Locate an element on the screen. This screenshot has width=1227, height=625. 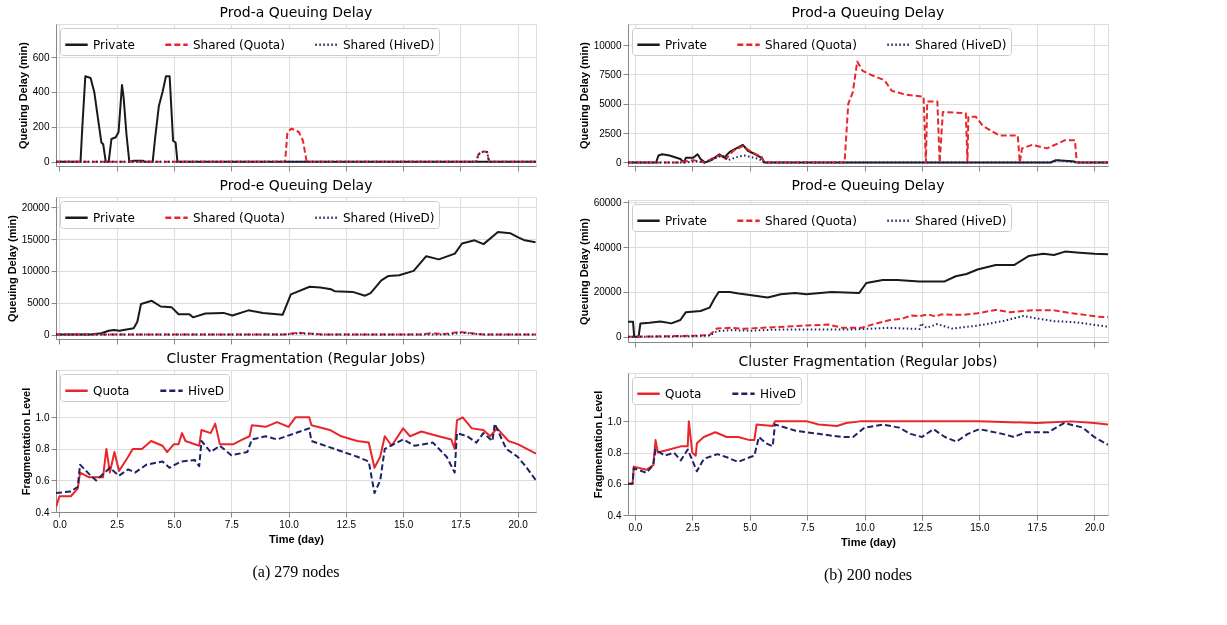
y-tick-label: 40000 is located at coordinates (607, 247).